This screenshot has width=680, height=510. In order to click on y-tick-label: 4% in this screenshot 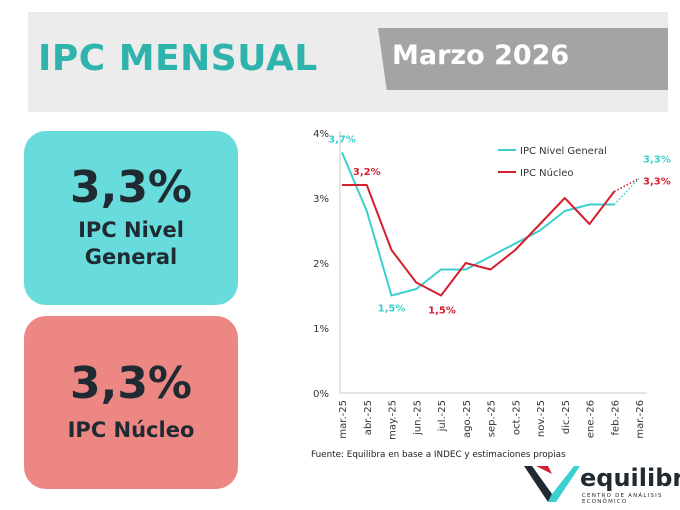, I will do `click(321, 134)`.